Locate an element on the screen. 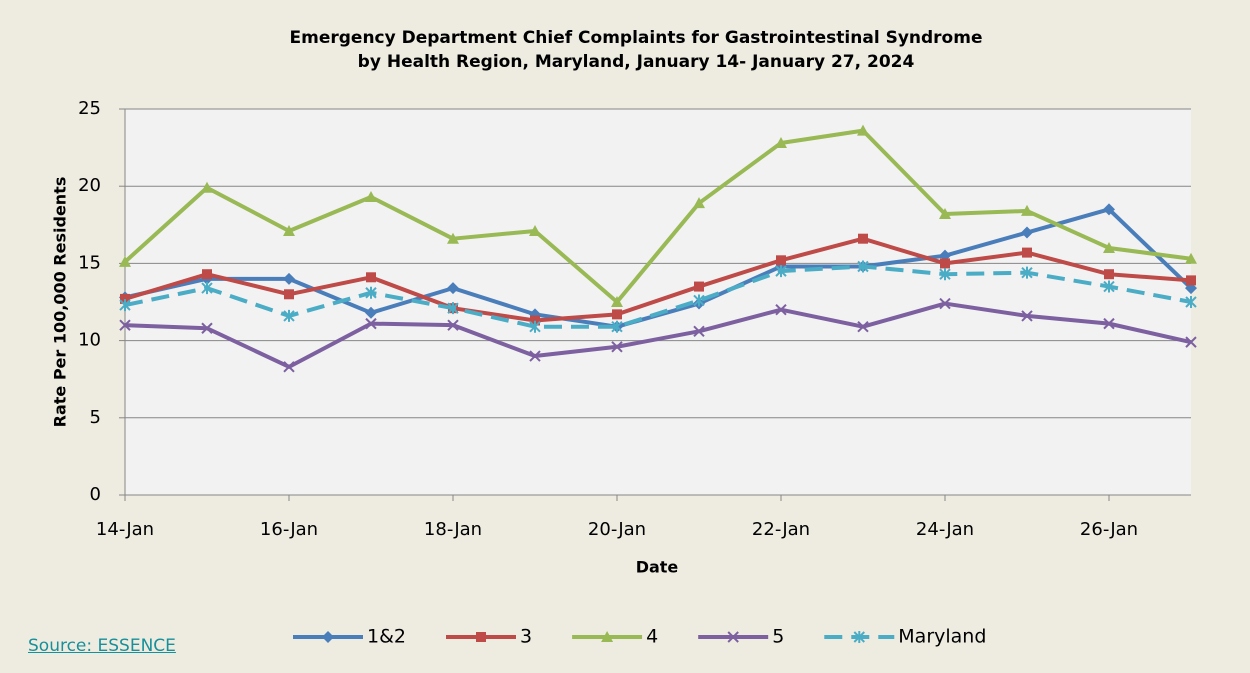 This screenshot has height=673, width=1250. legend-label: 3 is located at coordinates (526, 637).